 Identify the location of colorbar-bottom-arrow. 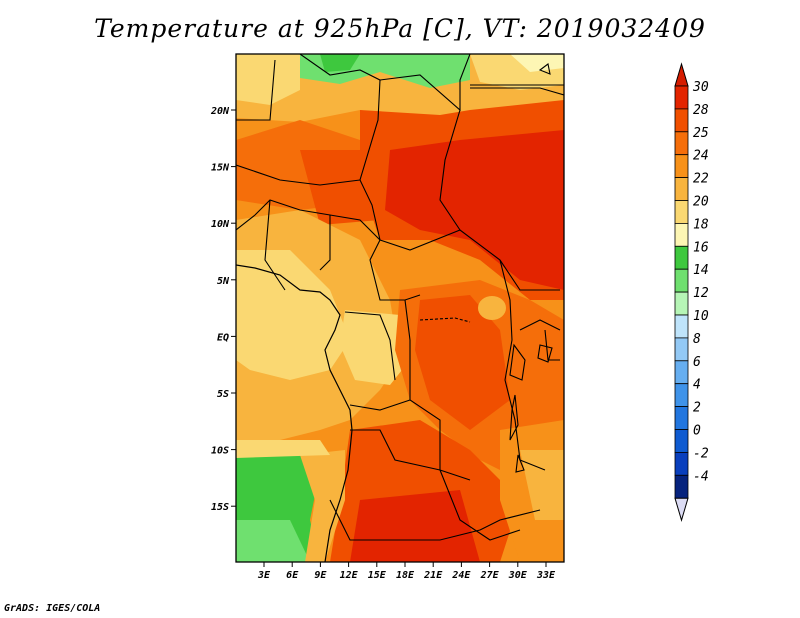
(681, 509).